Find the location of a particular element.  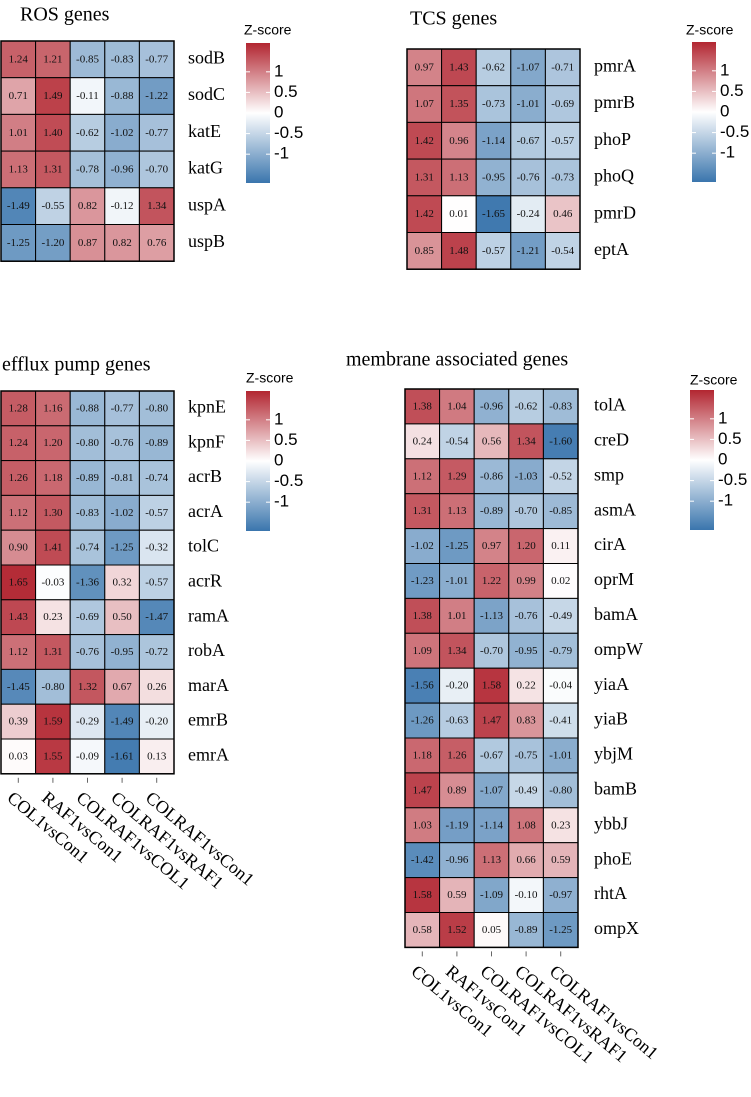

efflux-cell-label: -0.89 is located at coordinates (87, 478).